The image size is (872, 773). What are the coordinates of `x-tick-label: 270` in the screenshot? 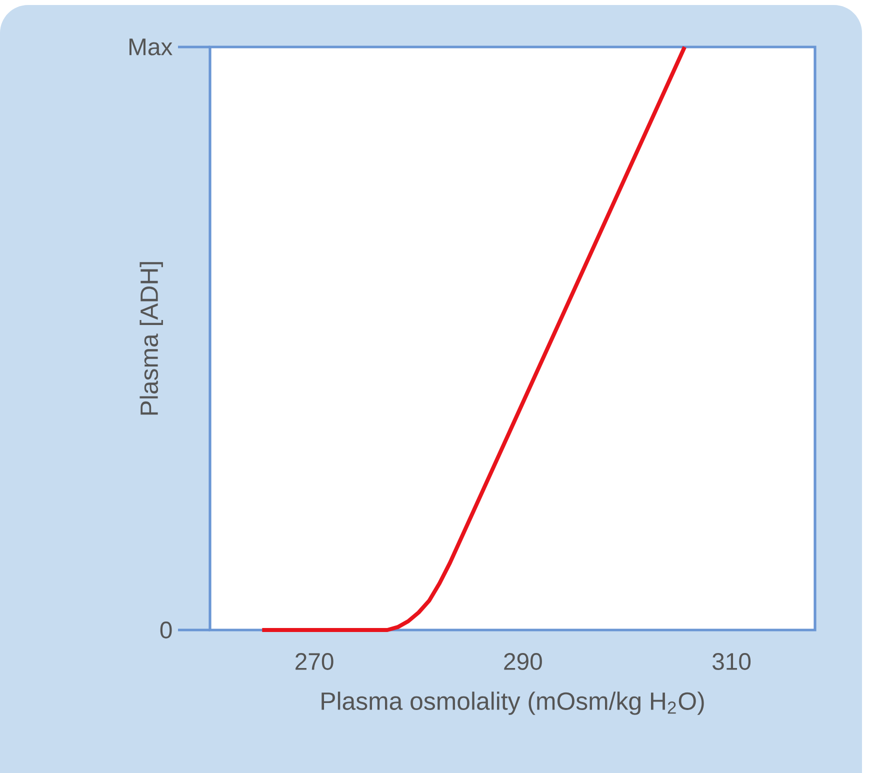 It's located at (315, 661).